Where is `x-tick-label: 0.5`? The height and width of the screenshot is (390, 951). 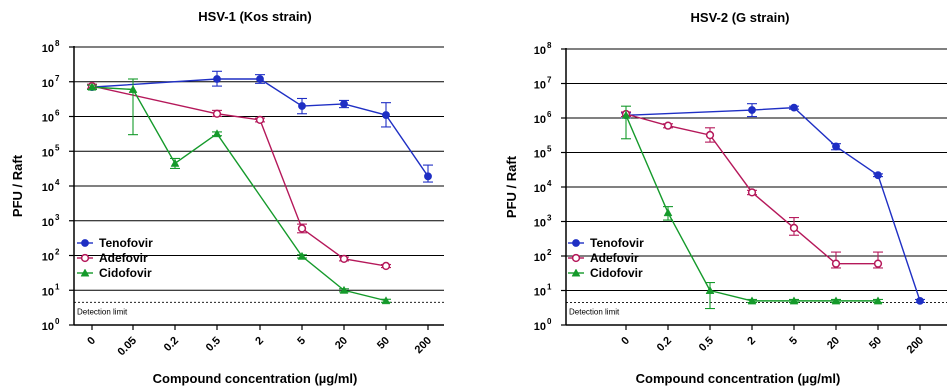 x-tick-label: 0.5 is located at coordinates (213, 344).